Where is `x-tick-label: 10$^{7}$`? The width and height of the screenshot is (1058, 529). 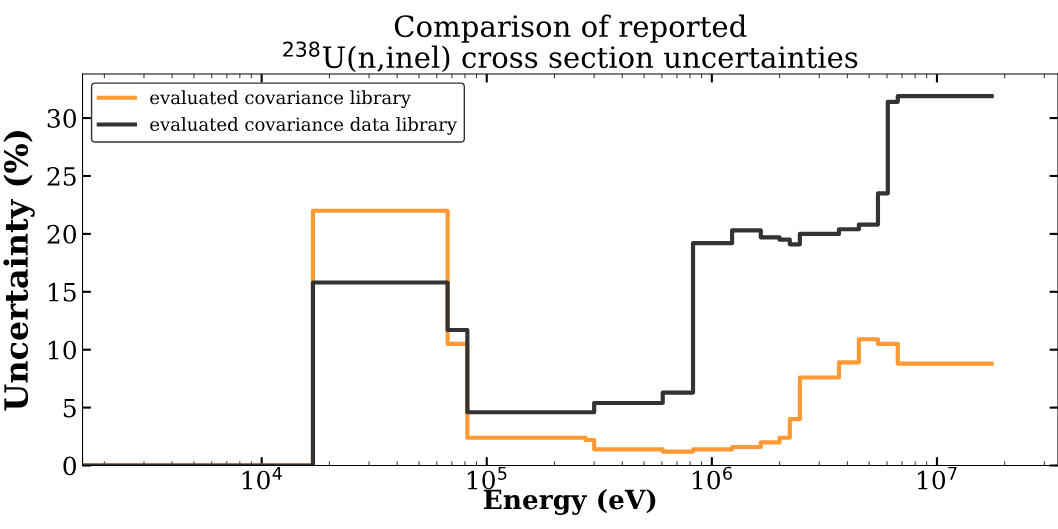
x-tick-label: 10$^{7}$ is located at coordinates (937, 478).